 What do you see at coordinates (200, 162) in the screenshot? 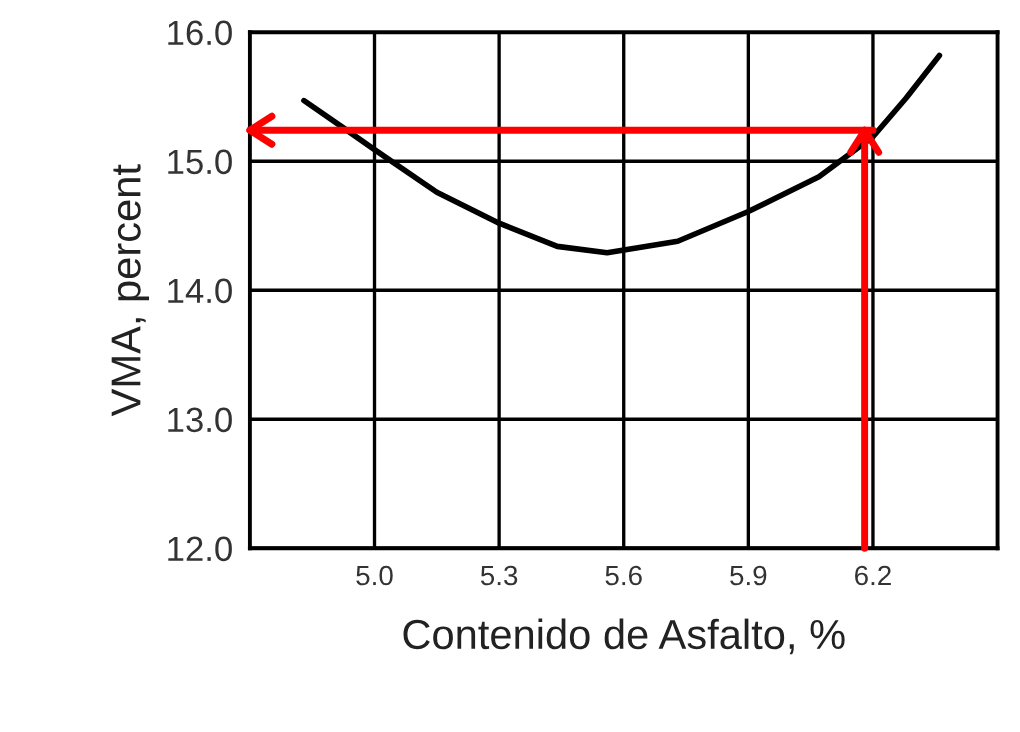
I see `y-tick-label: 15.0` at bounding box center [200, 162].